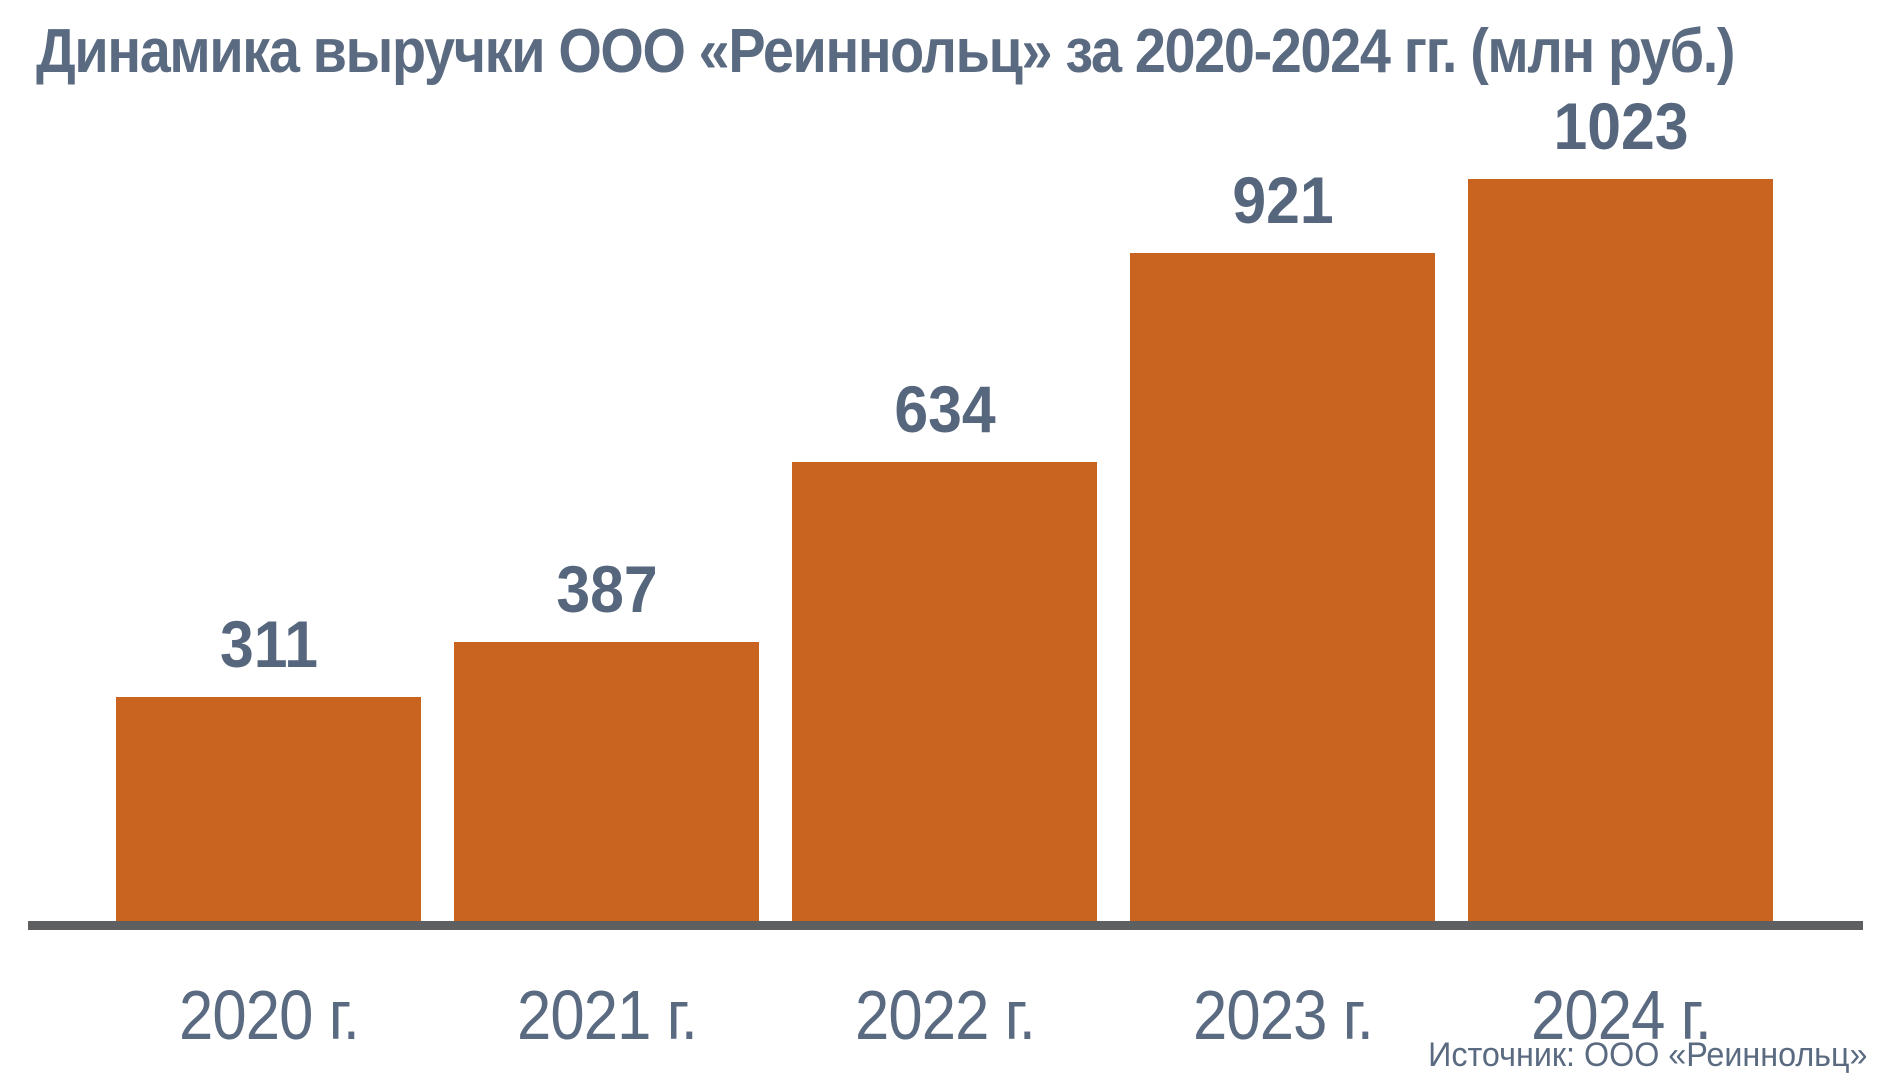  I want to click on x-axis-label: 2022 г., so click(944, 1015).